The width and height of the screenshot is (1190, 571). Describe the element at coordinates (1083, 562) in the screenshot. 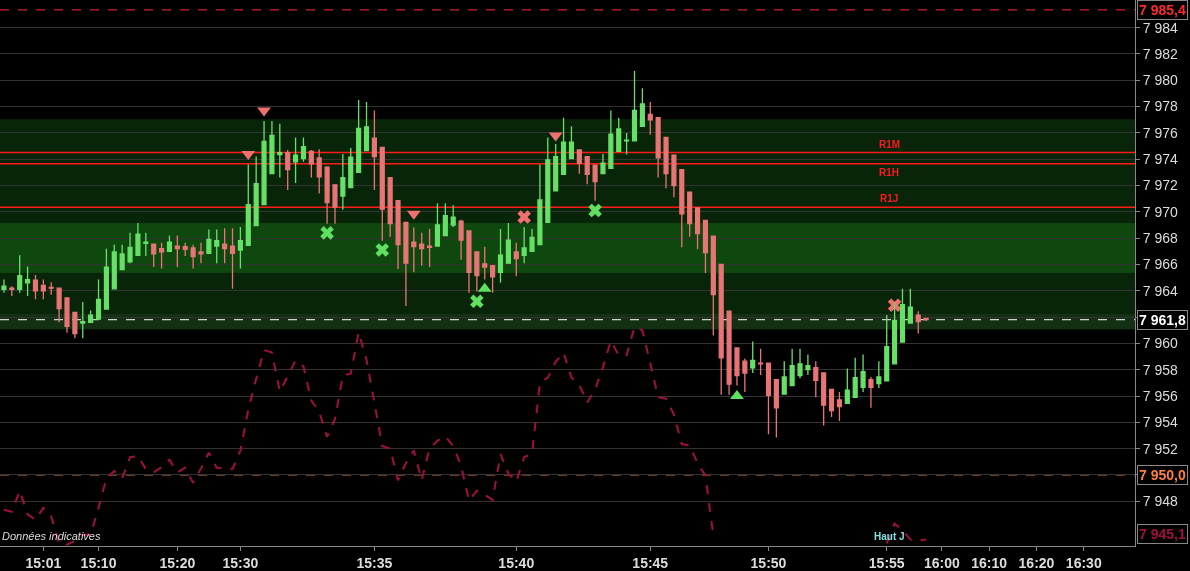

I see `x-tick-label: 16:30` at that location.